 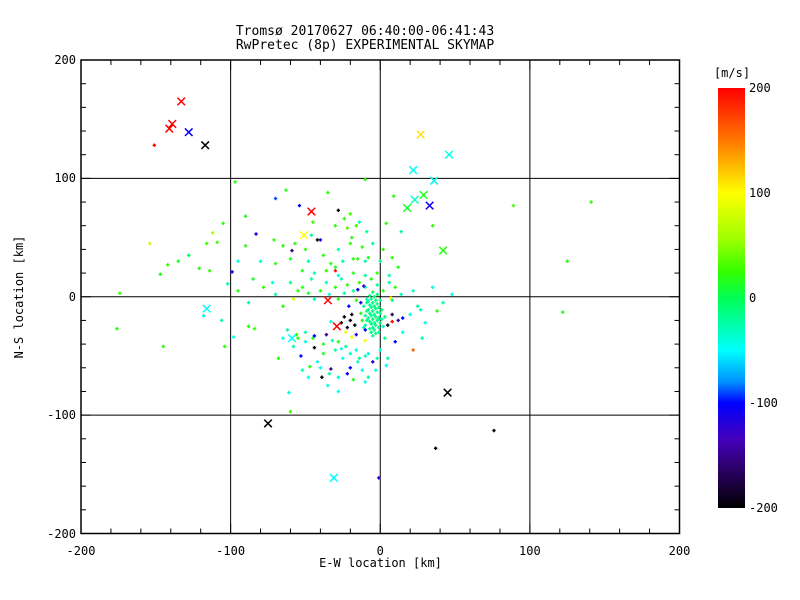 What do you see at coordinates (65, 60) in the screenshot?
I see `y-tick-label: 200` at bounding box center [65, 60].